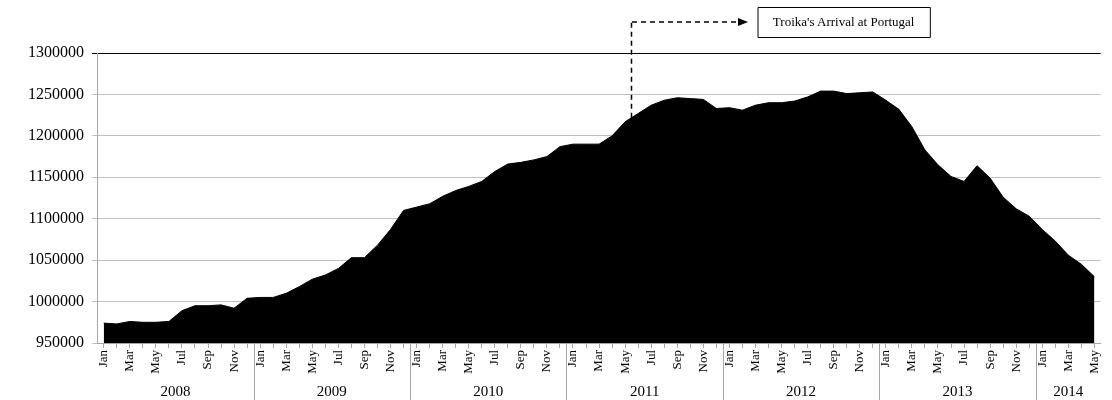 The height and width of the screenshot is (400, 1112). Describe the element at coordinates (56, 300) in the screenshot. I see `y-tick-label: 1000000` at that location.